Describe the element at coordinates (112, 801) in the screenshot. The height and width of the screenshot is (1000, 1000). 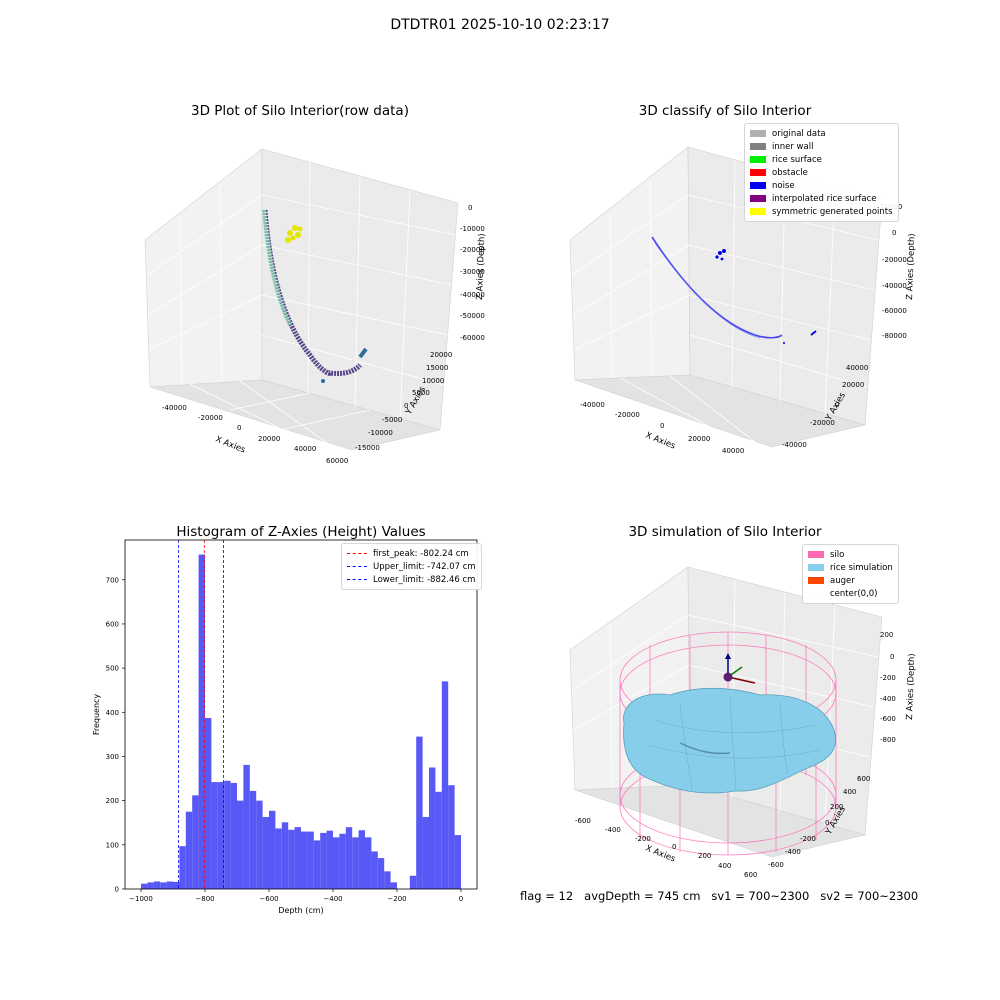
I see `histogram-ytick-label-2: 200` at that location.